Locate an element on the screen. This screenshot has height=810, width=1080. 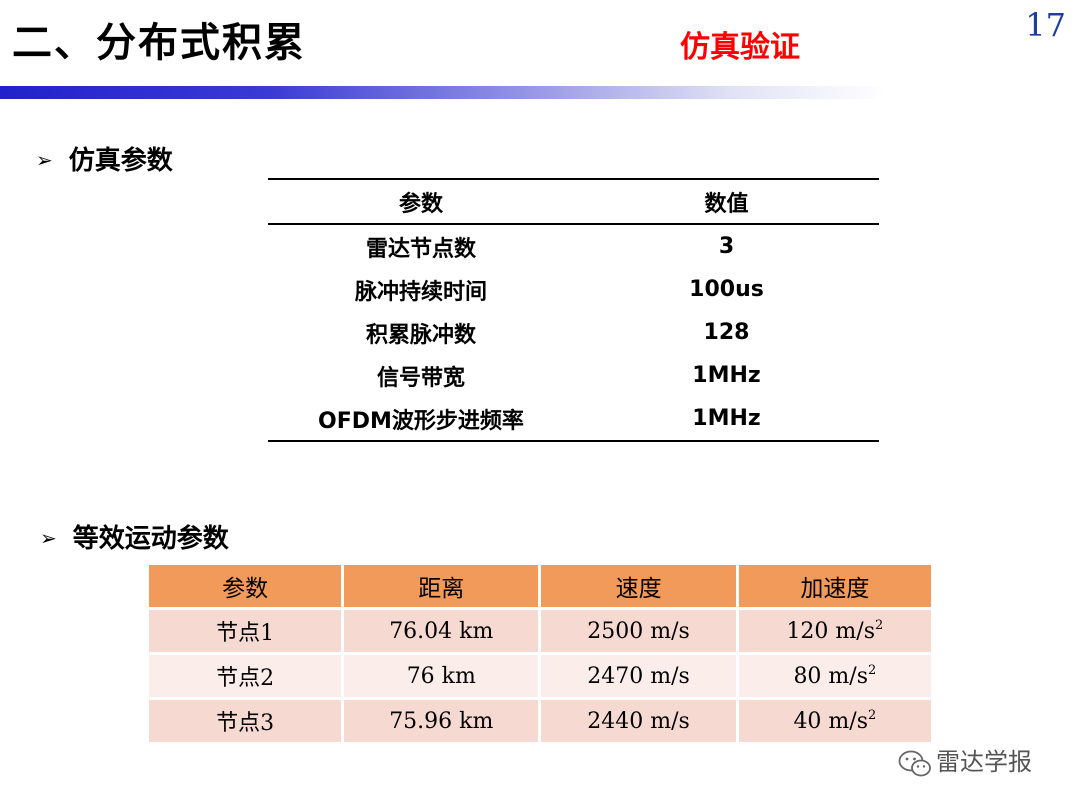
watermark-text: 雷达学报 is located at coordinates (984, 762).